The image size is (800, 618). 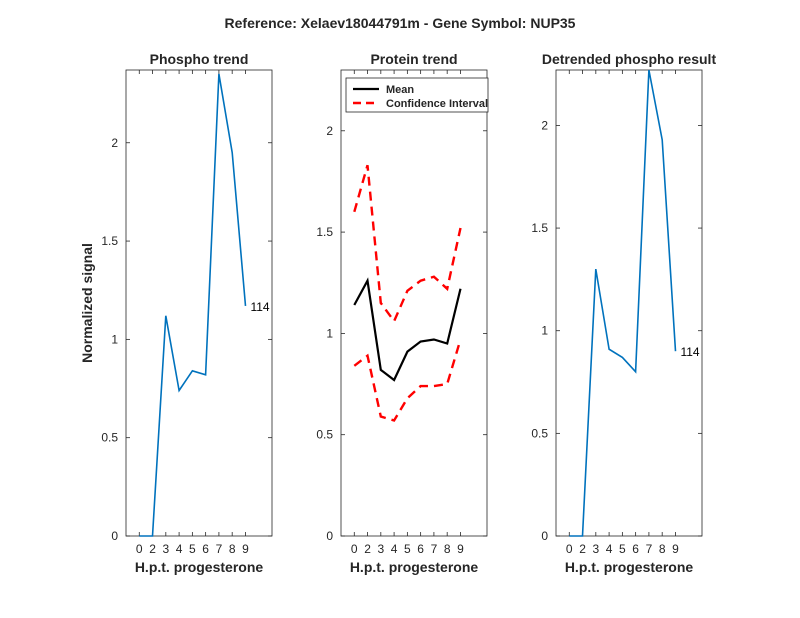 I want to click on panel-title: Protein trend, so click(x=413, y=59).